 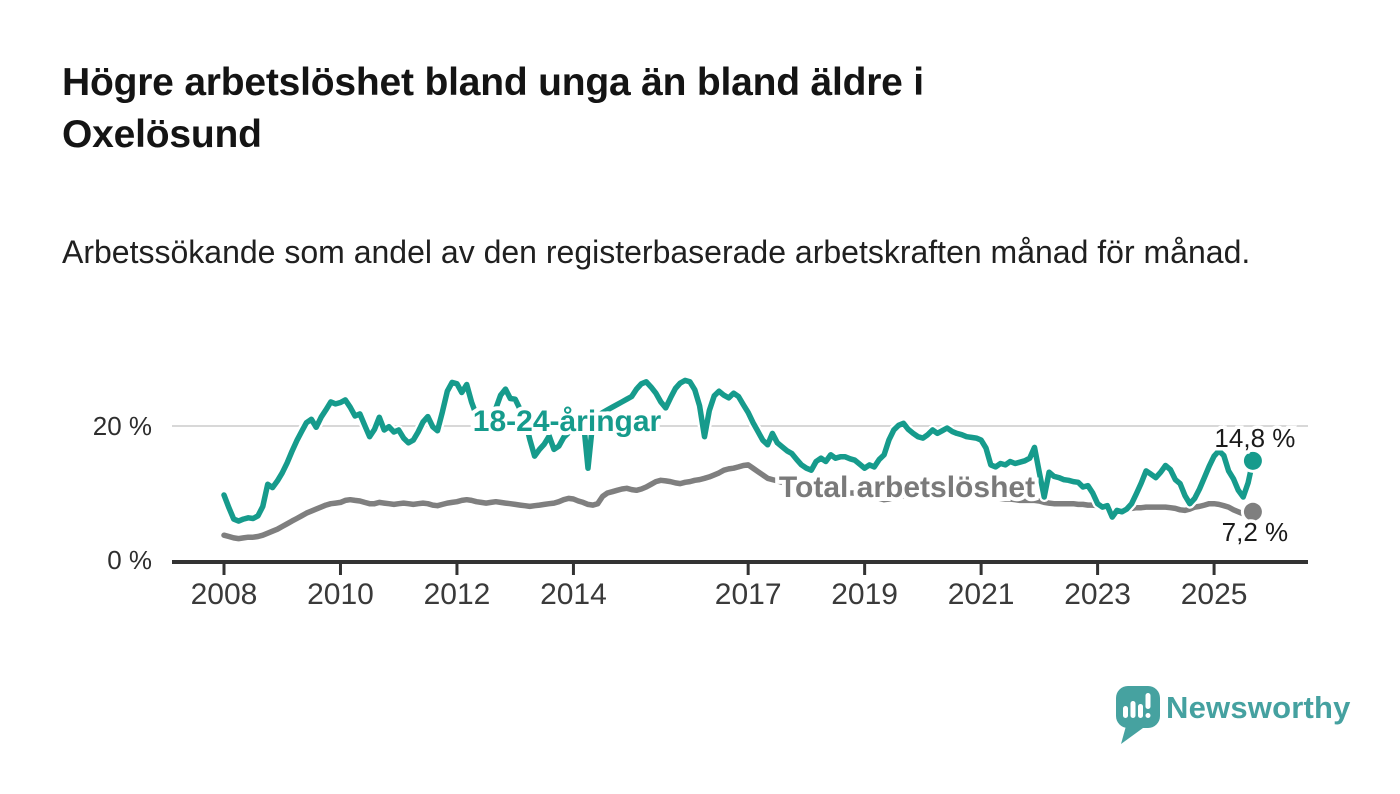 I want to click on newsworthy-speech-bubble-icon, so click(x=1138, y=715).